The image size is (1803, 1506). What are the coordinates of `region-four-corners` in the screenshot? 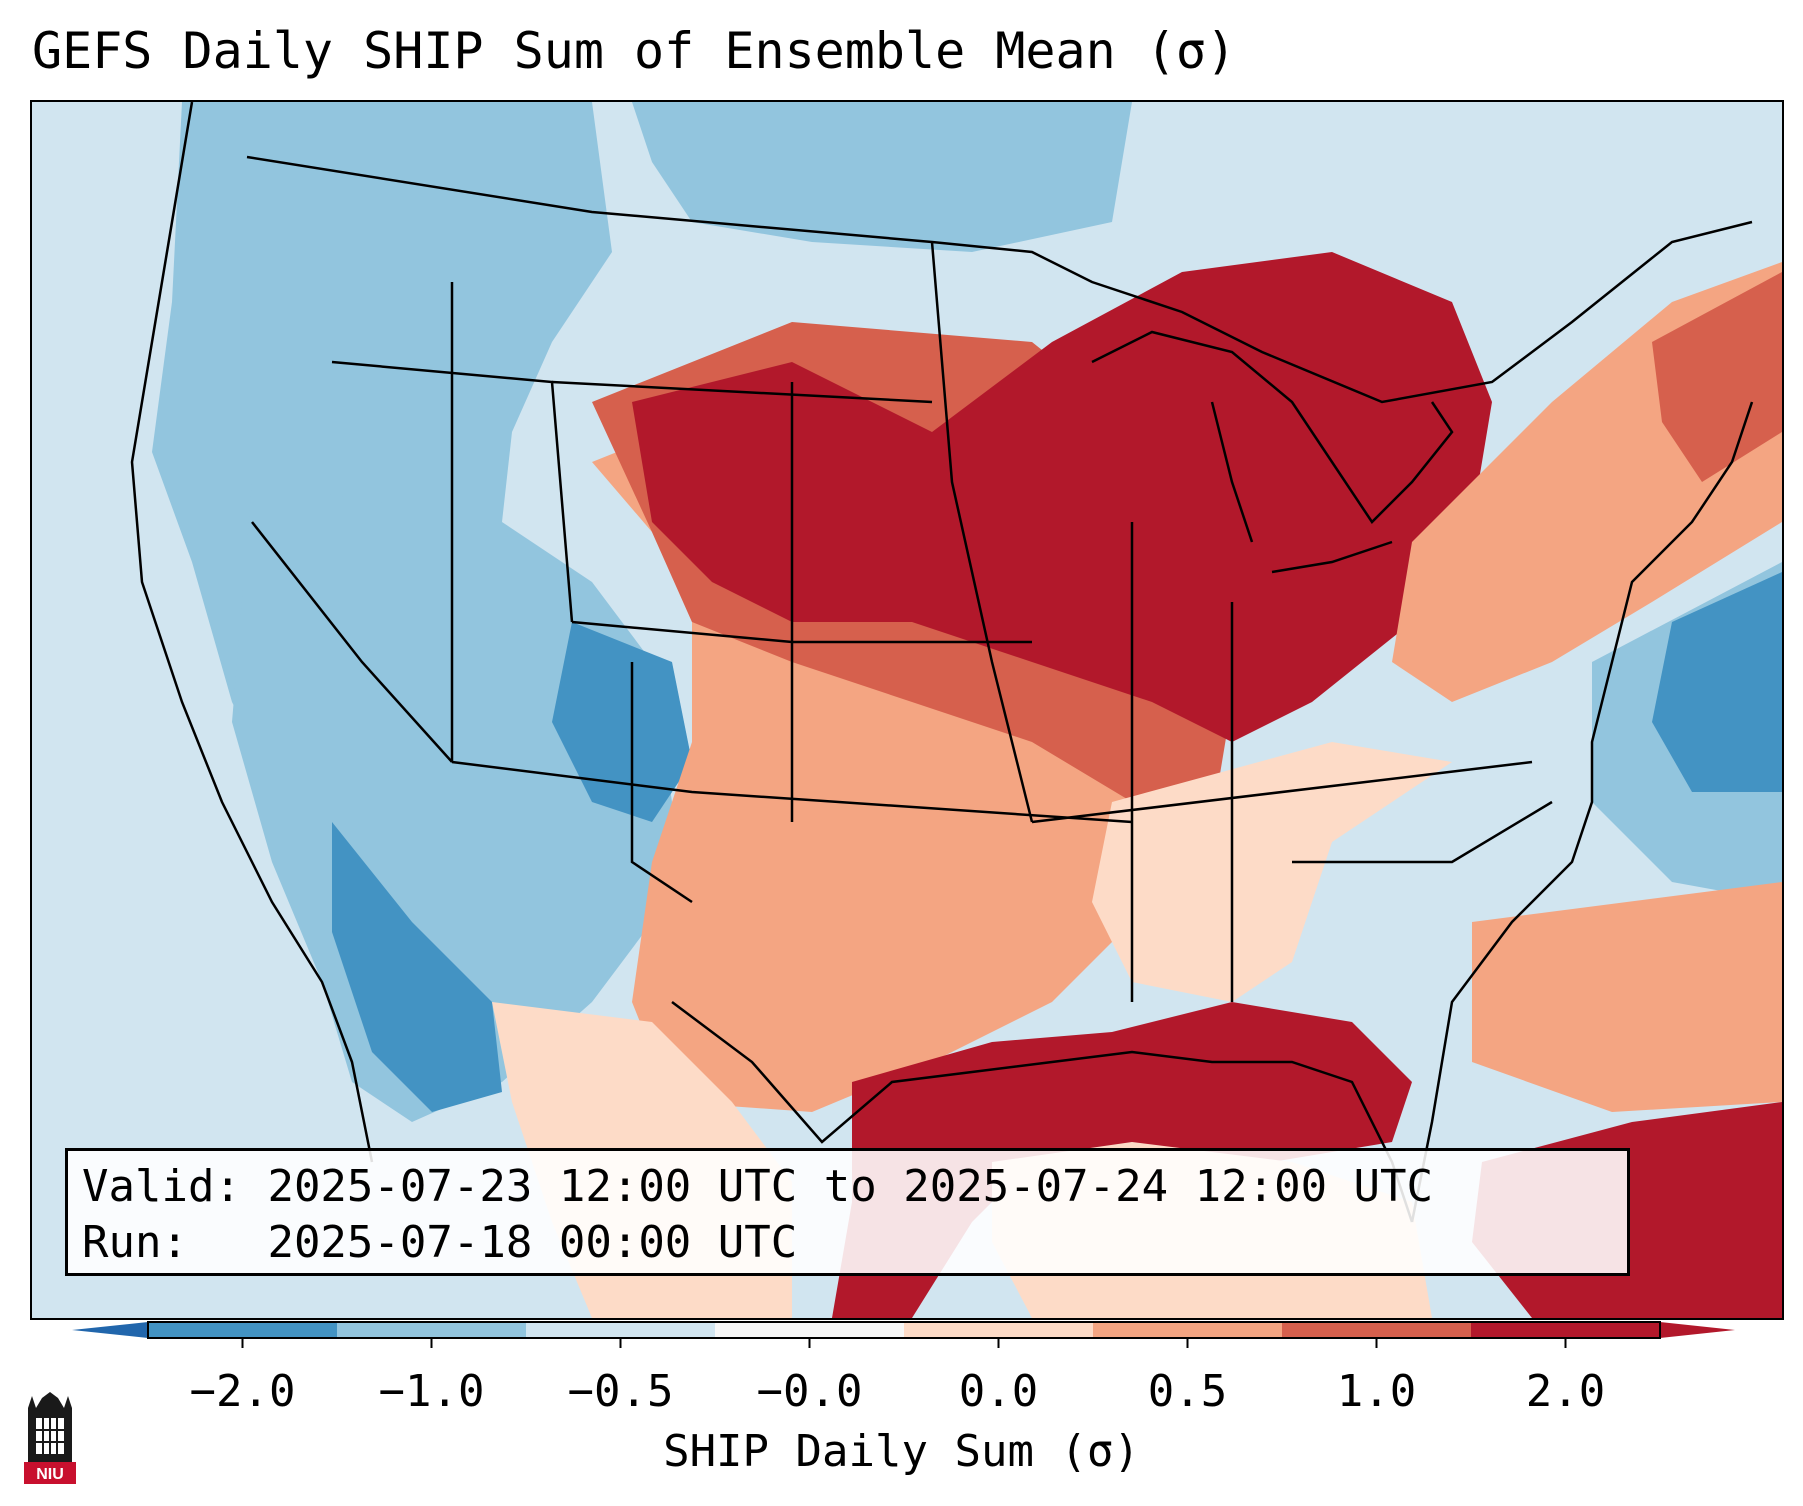 It's located at (622, 722).